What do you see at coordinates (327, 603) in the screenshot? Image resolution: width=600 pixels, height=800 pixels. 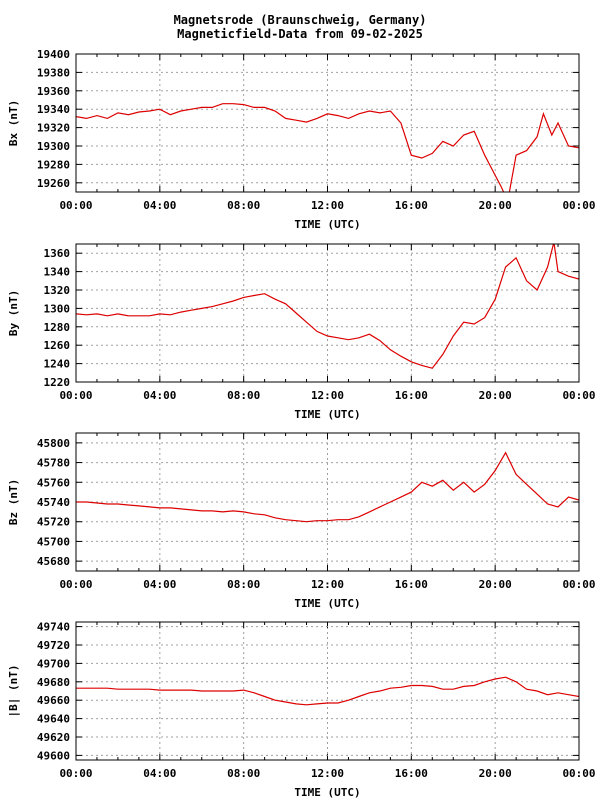 I see `bz-xlabel: TIME (UTC)` at bounding box center [327, 603].